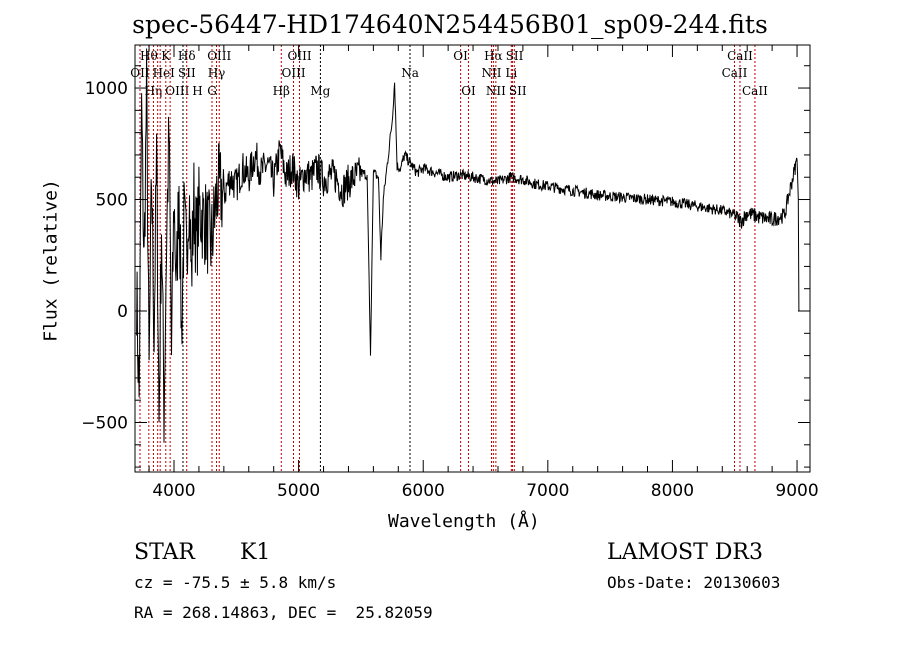  I want to click on survey-name: LAMOST DR3, so click(685, 552).